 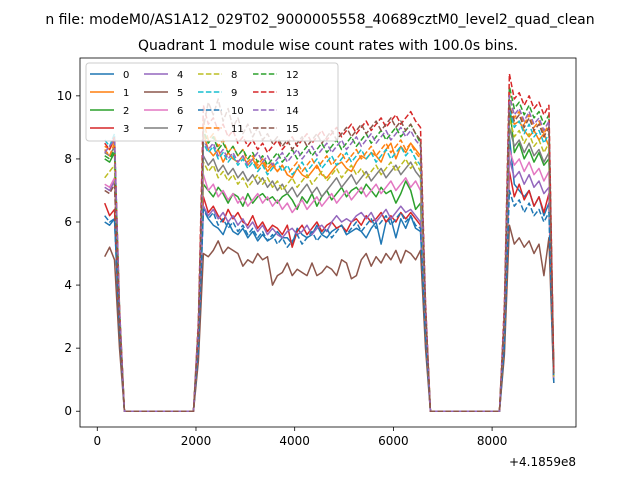 What do you see at coordinates (68, 285) in the screenshot?
I see `y-tick-label: 4` at bounding box center [68, 285].